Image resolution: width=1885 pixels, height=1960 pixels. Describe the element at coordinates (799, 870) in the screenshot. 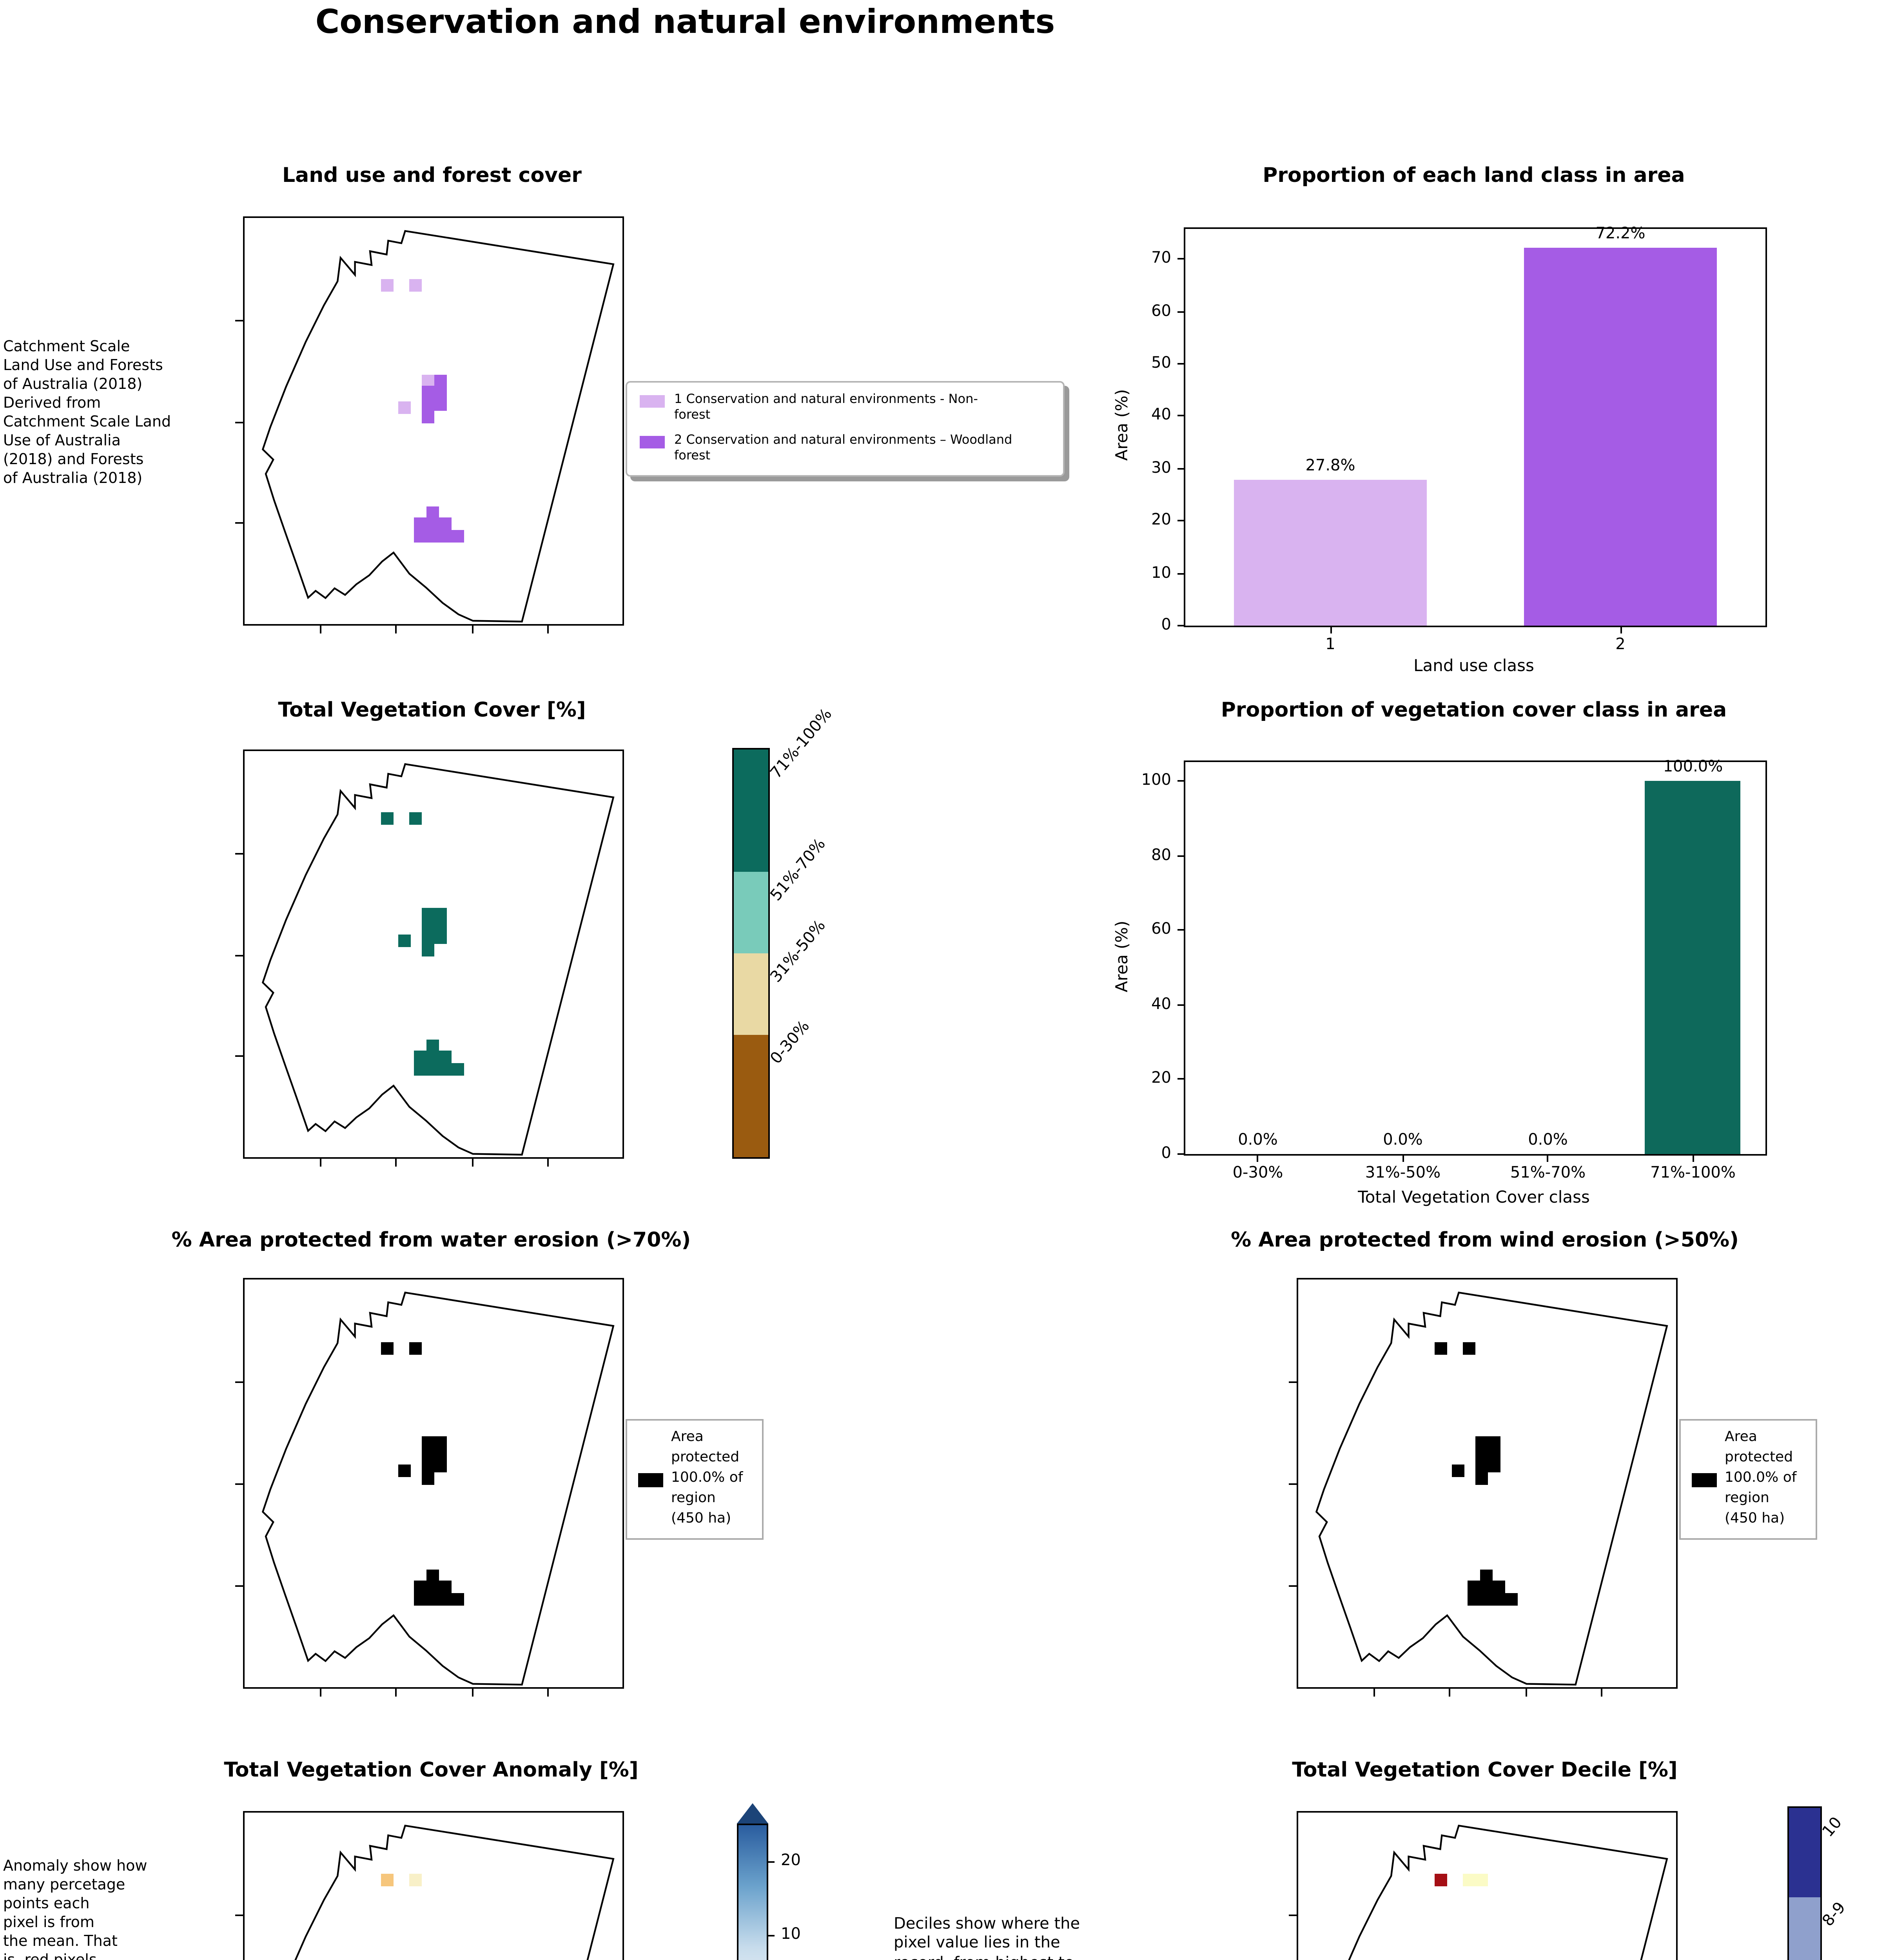

I see `colorbar-label: 51%-70%` at that location.